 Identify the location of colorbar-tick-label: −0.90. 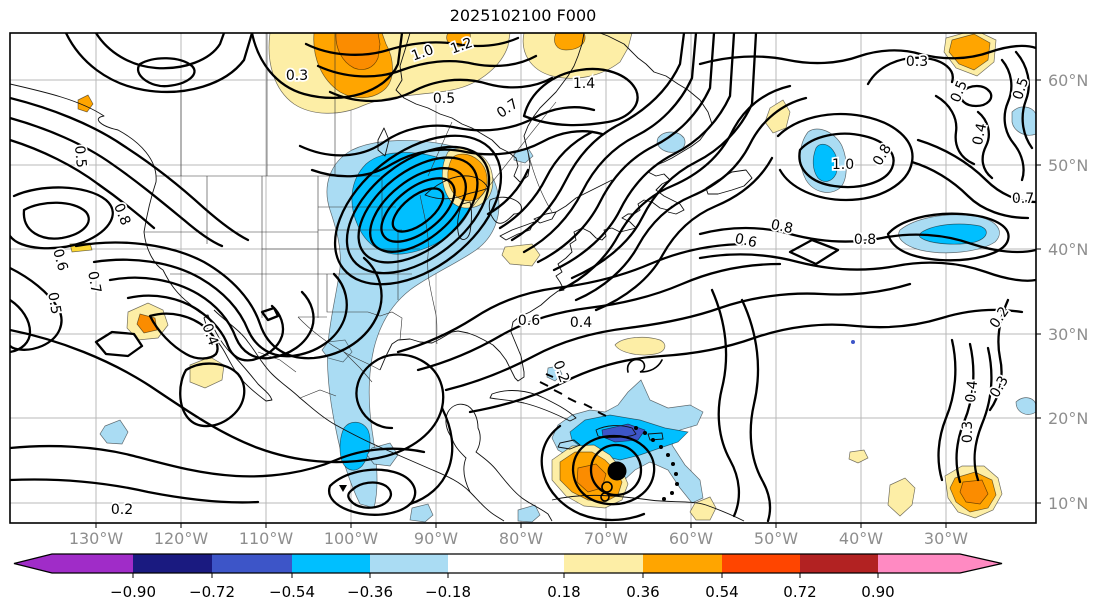
(133, 592).